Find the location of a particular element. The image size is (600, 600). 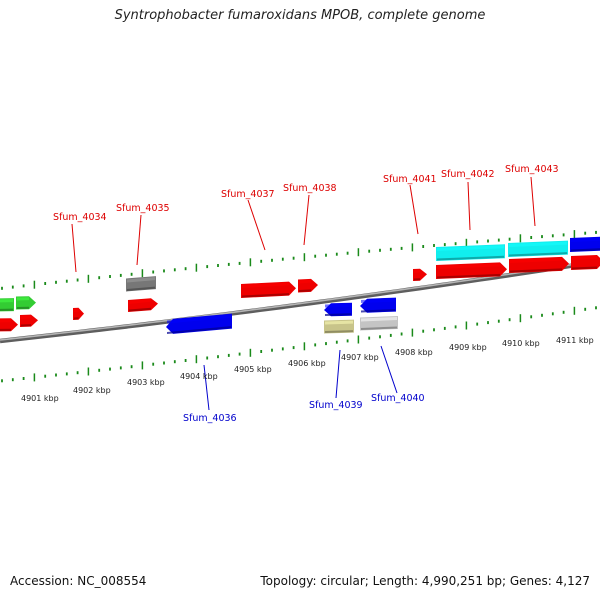

feature-red-c-highlight is located at coordinates (140, 301).